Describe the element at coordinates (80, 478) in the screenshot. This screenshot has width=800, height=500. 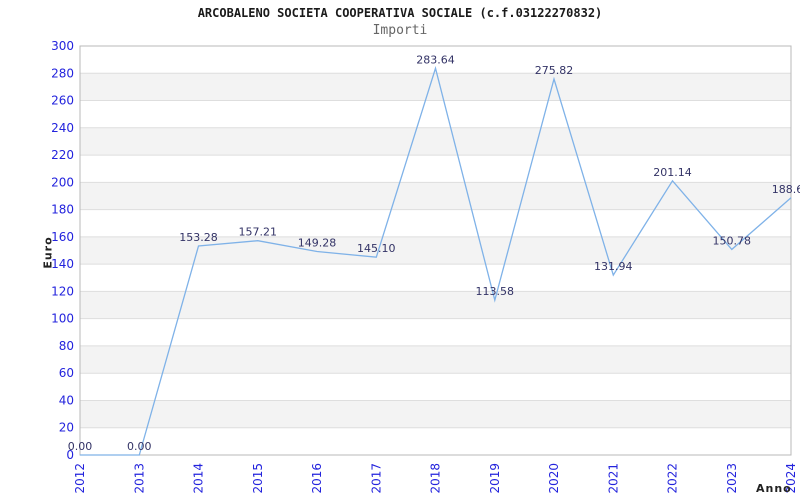
I see `x-tick-label: 2012` at that location.